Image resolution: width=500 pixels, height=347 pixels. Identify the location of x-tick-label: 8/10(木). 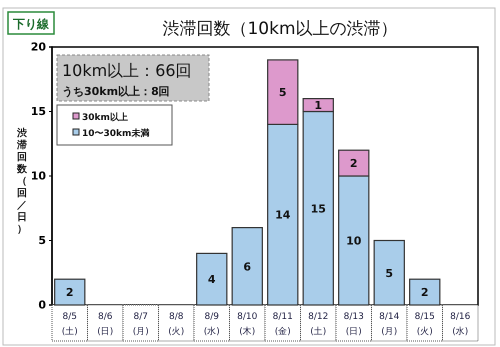
(247, 324).